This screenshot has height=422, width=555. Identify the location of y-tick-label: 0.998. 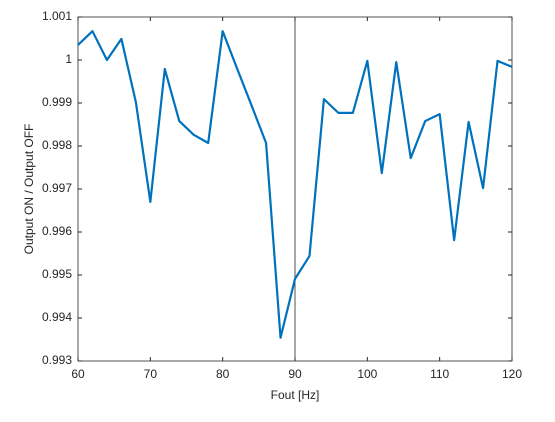
(57, 145).